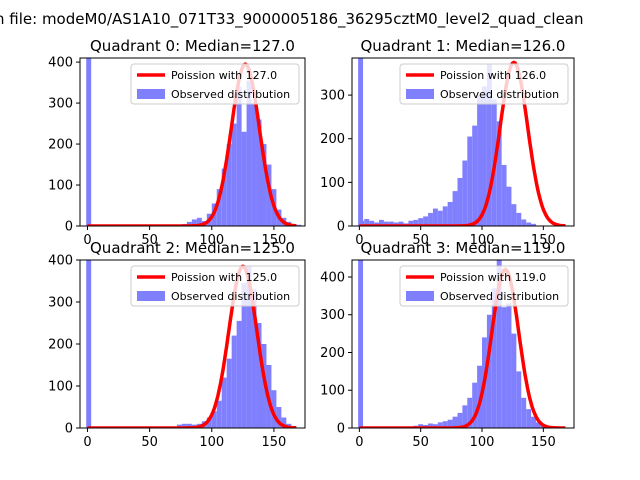 The height and width of the screenshot is (480, 640). I want to click on legend-label-poisson: Poission with 127.0, so click(224, 75).